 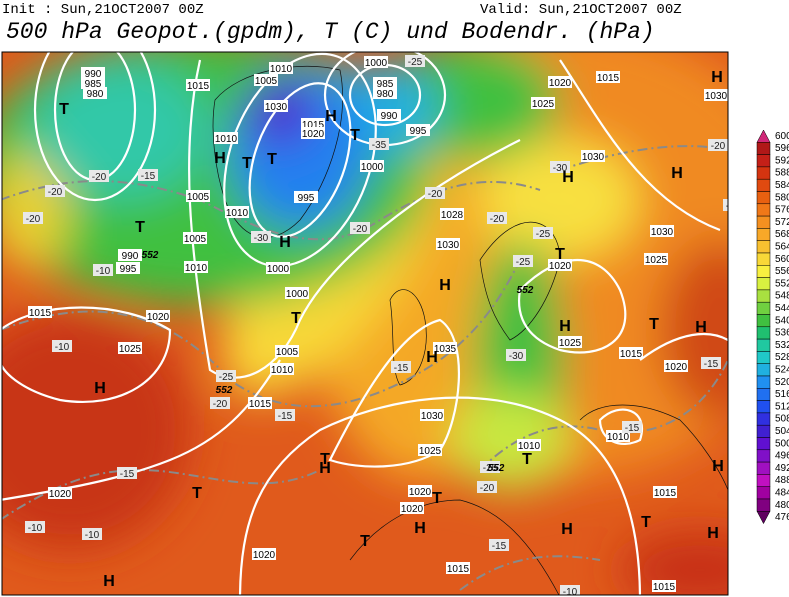 I want to click on valid-time: Valid: Sun,21OCT2007 00Z, so click(x=581, y=10).